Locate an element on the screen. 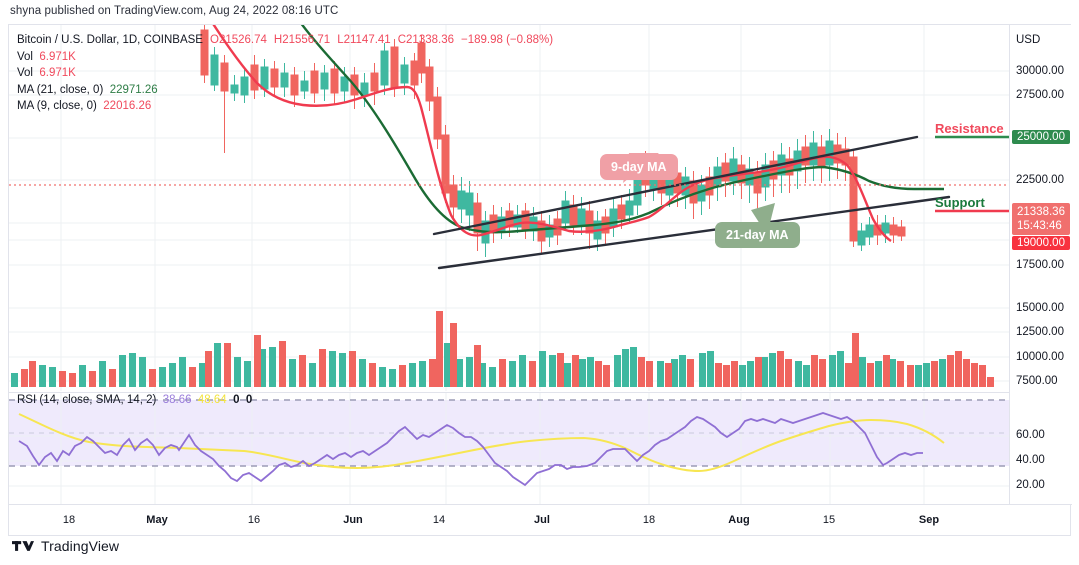  support-label: Support is located at coordinates (960, 202).